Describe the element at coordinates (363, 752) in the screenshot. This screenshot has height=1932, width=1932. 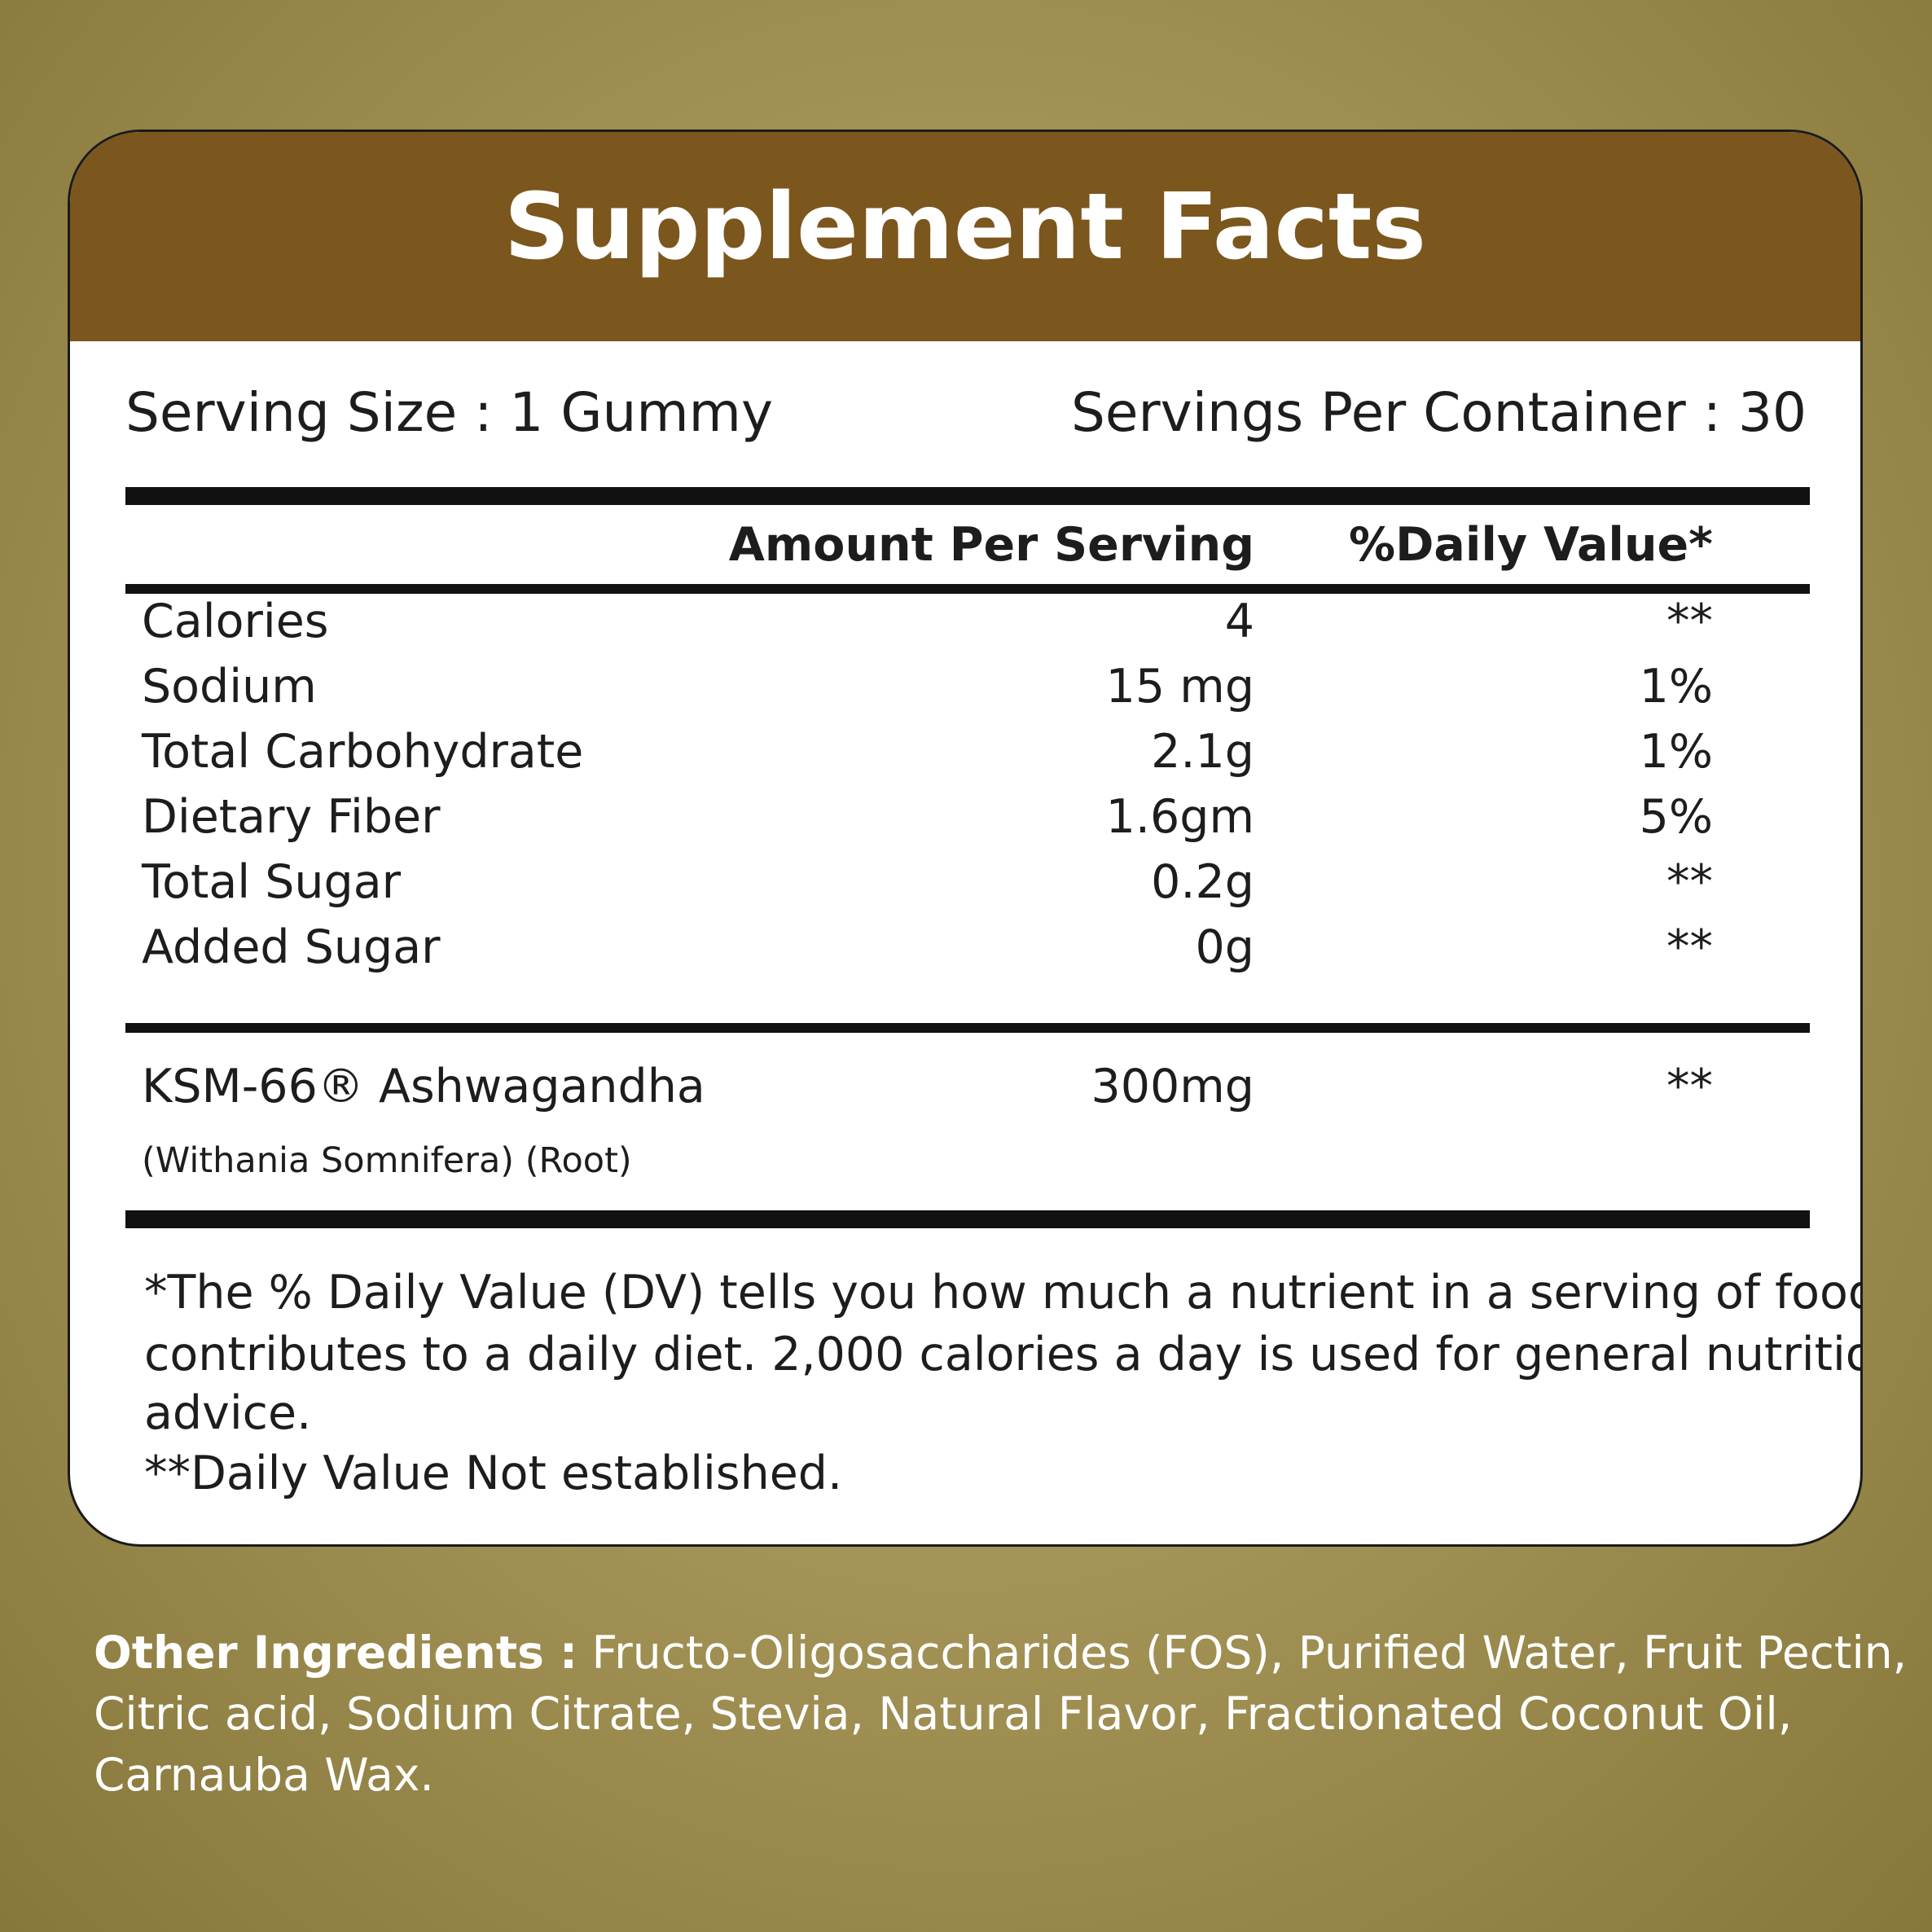
I see `row-label: Total Carbohydrate` at that location.